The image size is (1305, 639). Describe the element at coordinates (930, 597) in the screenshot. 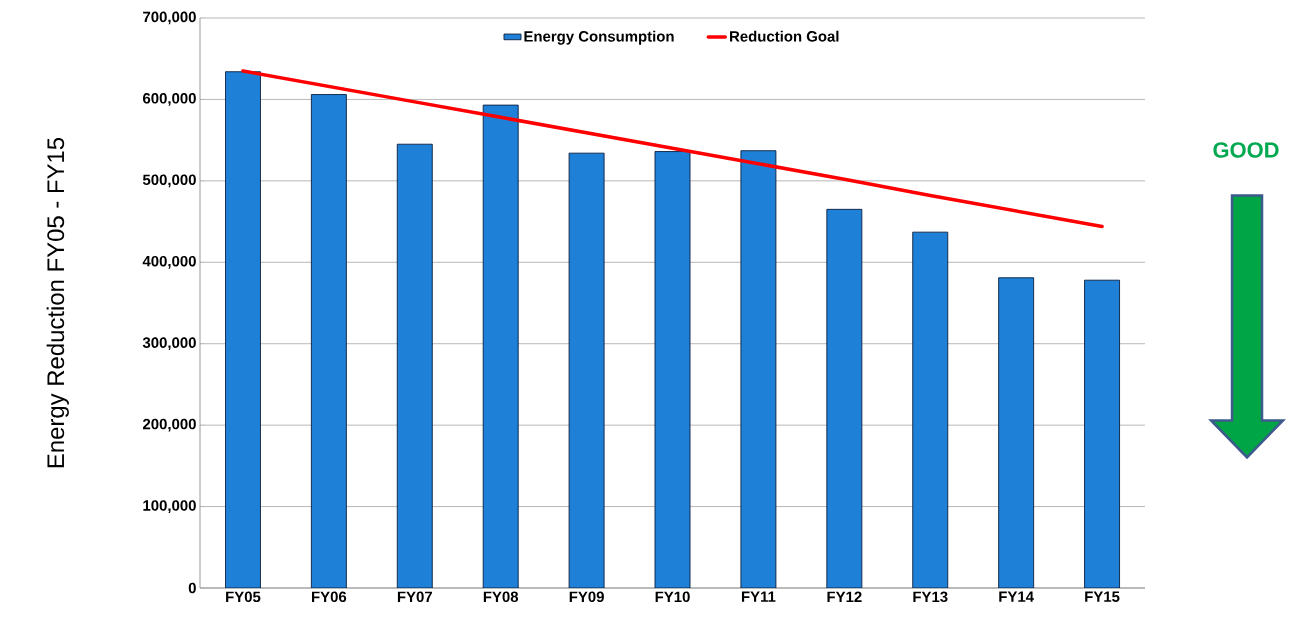

I see `x-tick-label: FY13` at that location.